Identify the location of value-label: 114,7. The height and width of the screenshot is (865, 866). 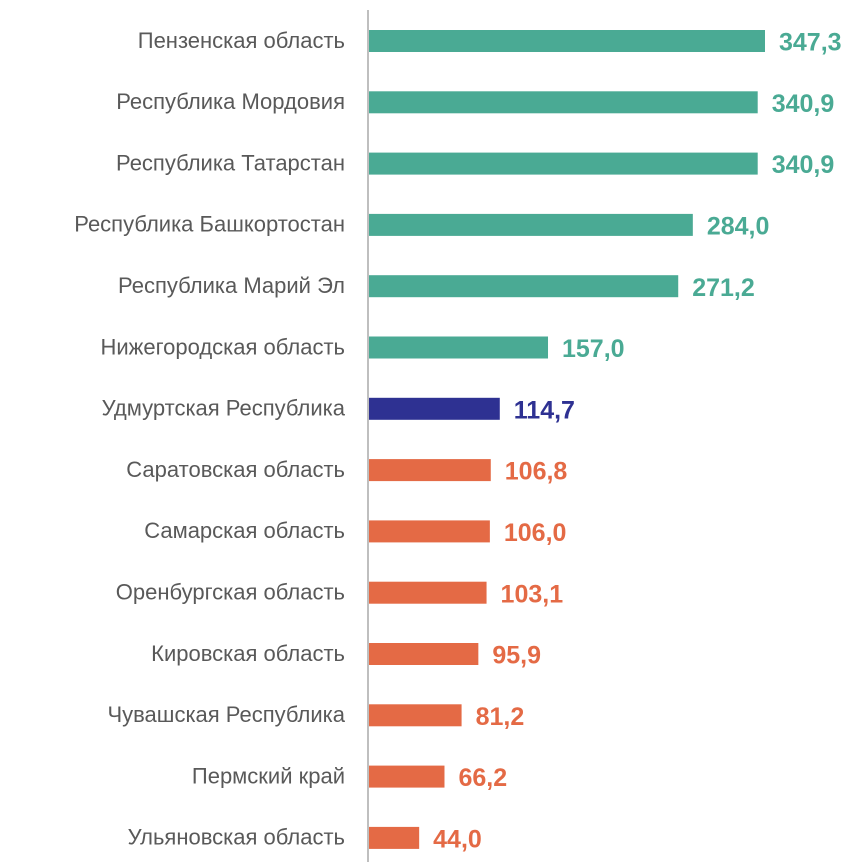
(544, 410).